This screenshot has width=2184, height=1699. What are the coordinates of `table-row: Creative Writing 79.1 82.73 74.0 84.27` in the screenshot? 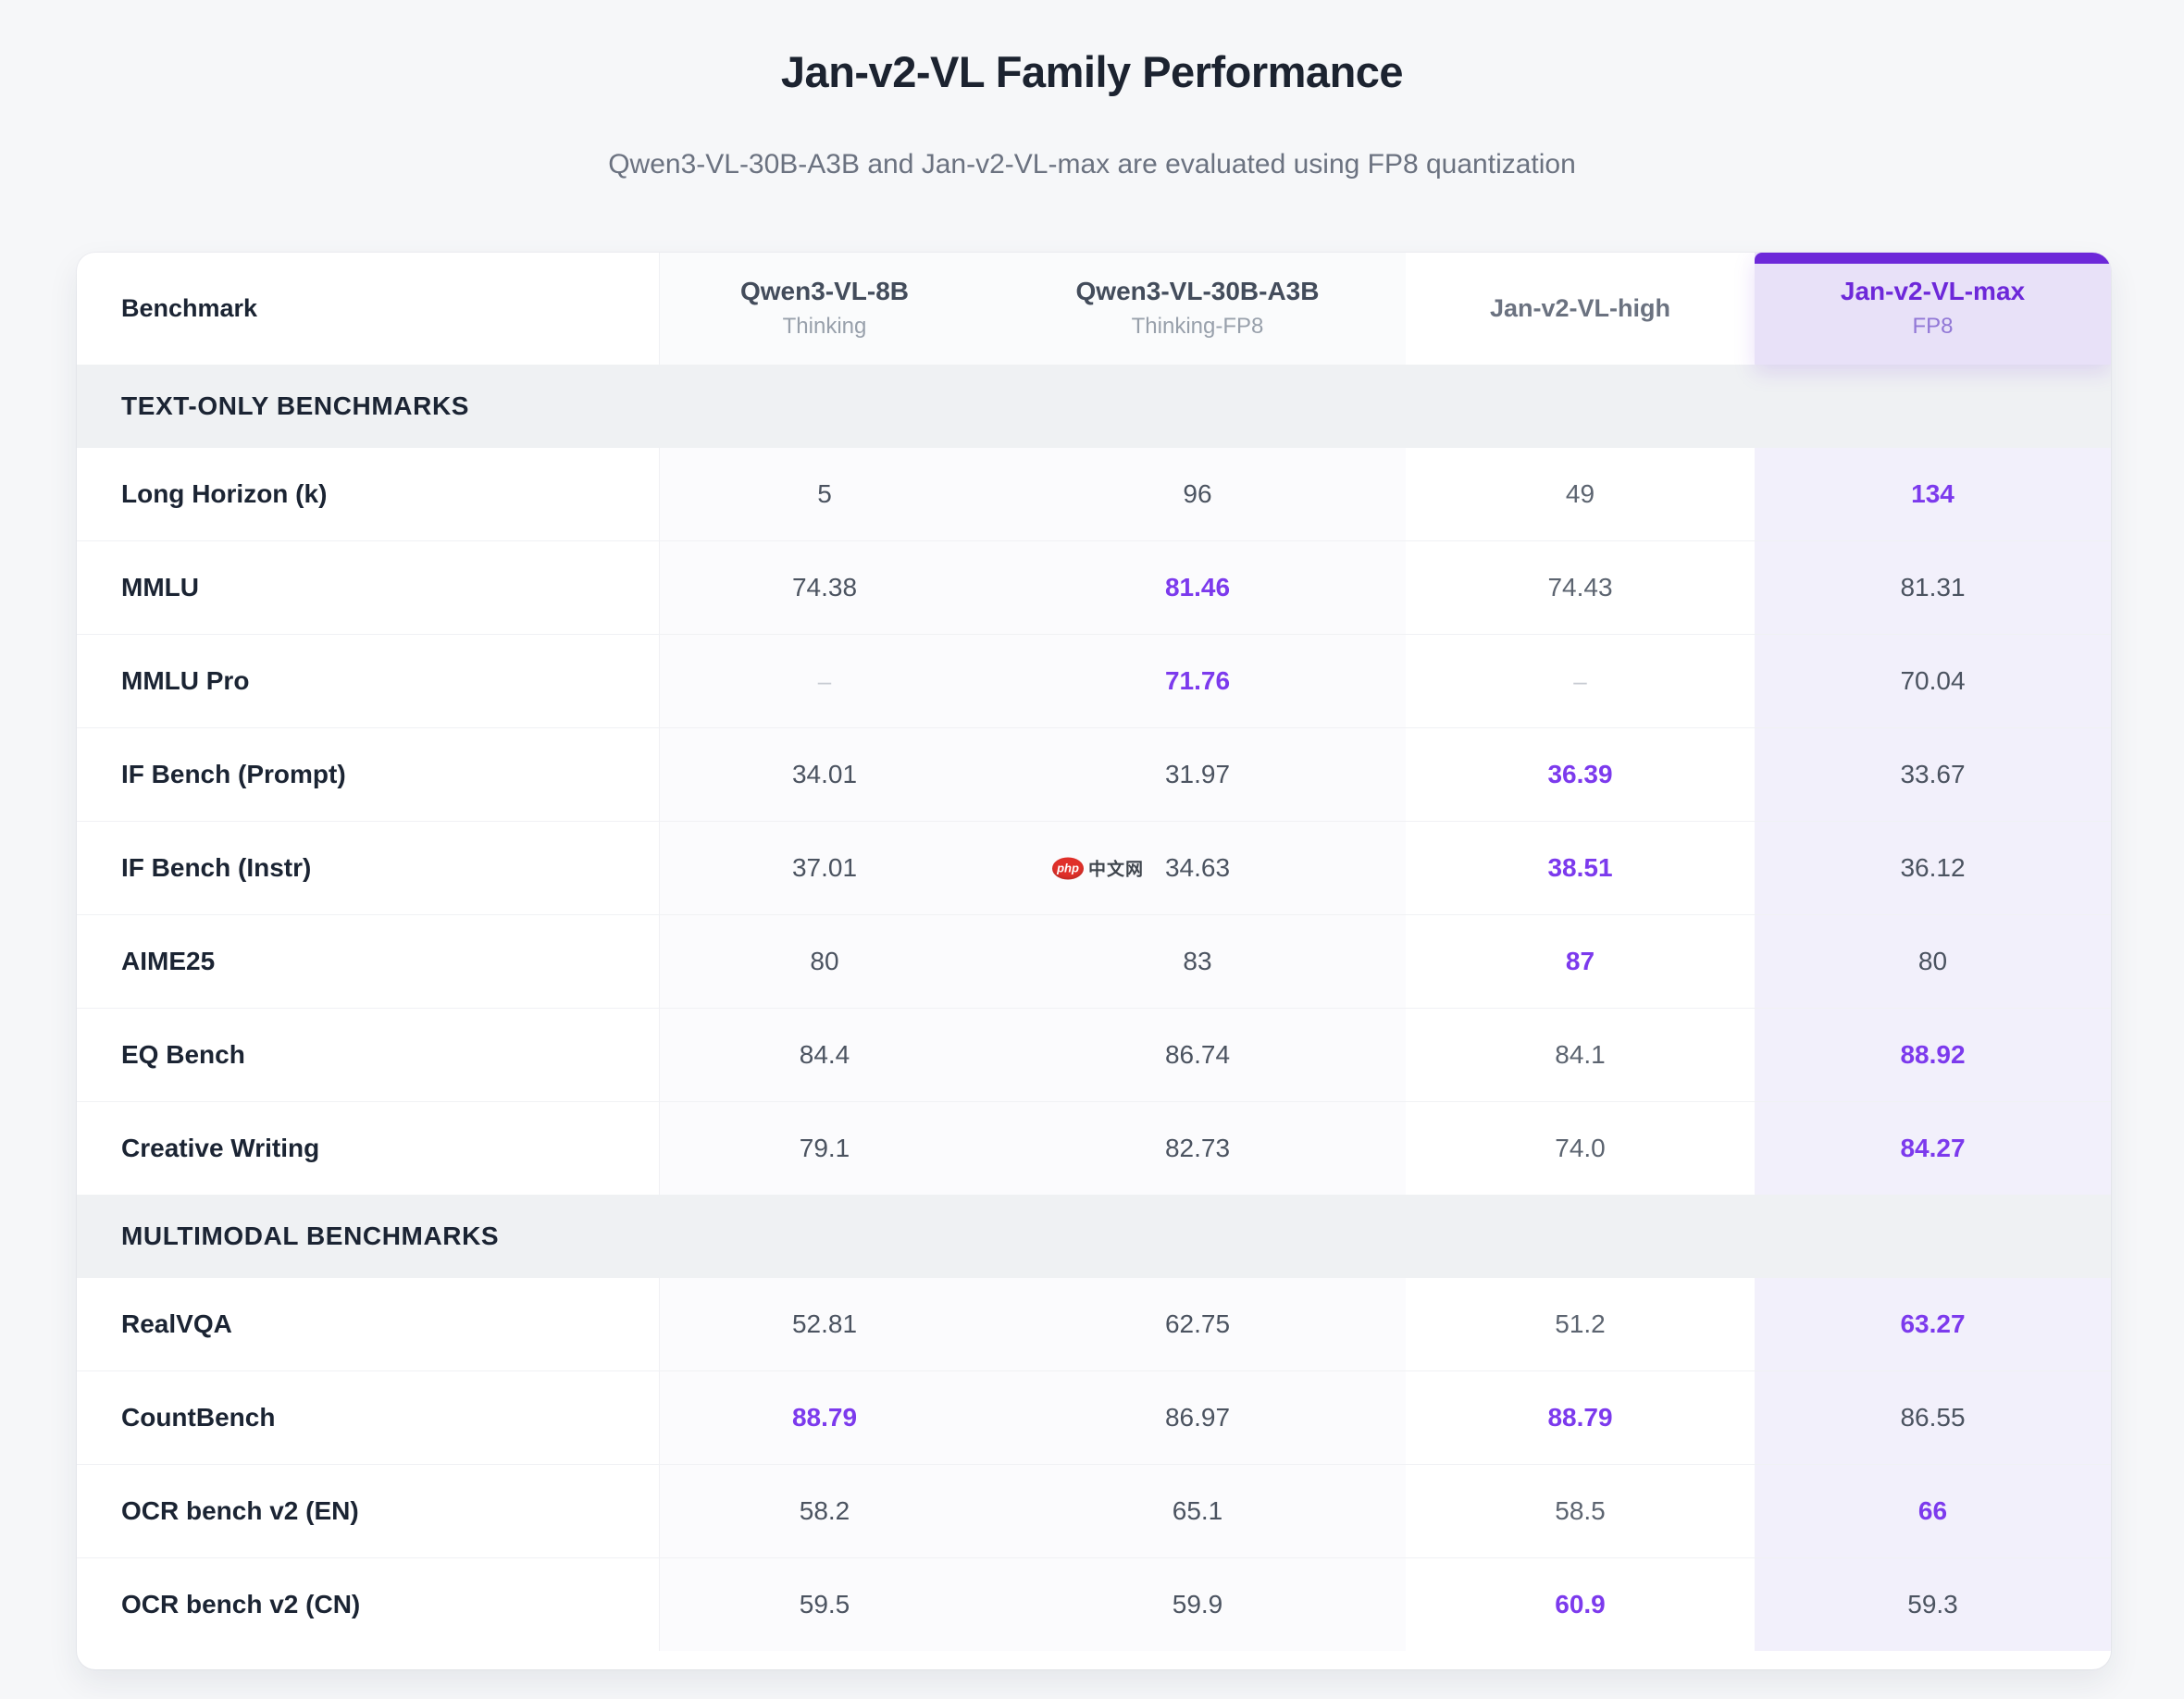 It's located at (1094, 1148).